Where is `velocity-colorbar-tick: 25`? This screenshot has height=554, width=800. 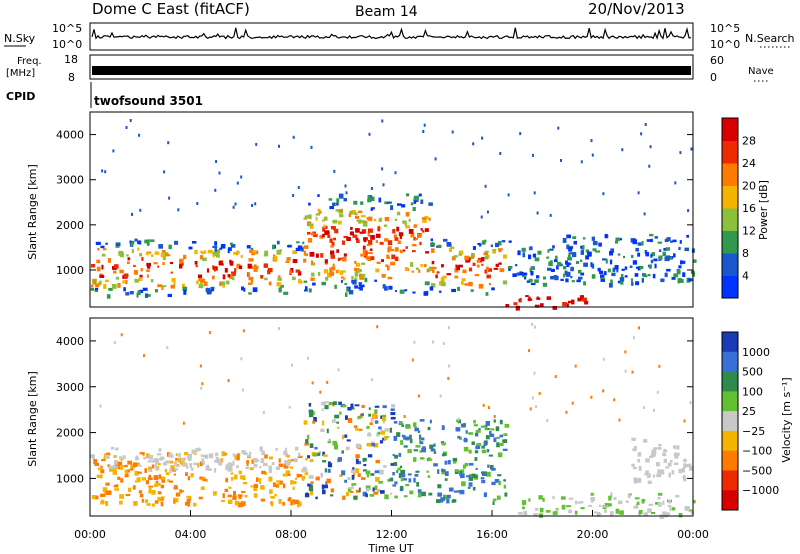 velocity-colorbar-tick: 25 is located at coordinates (749, 411).